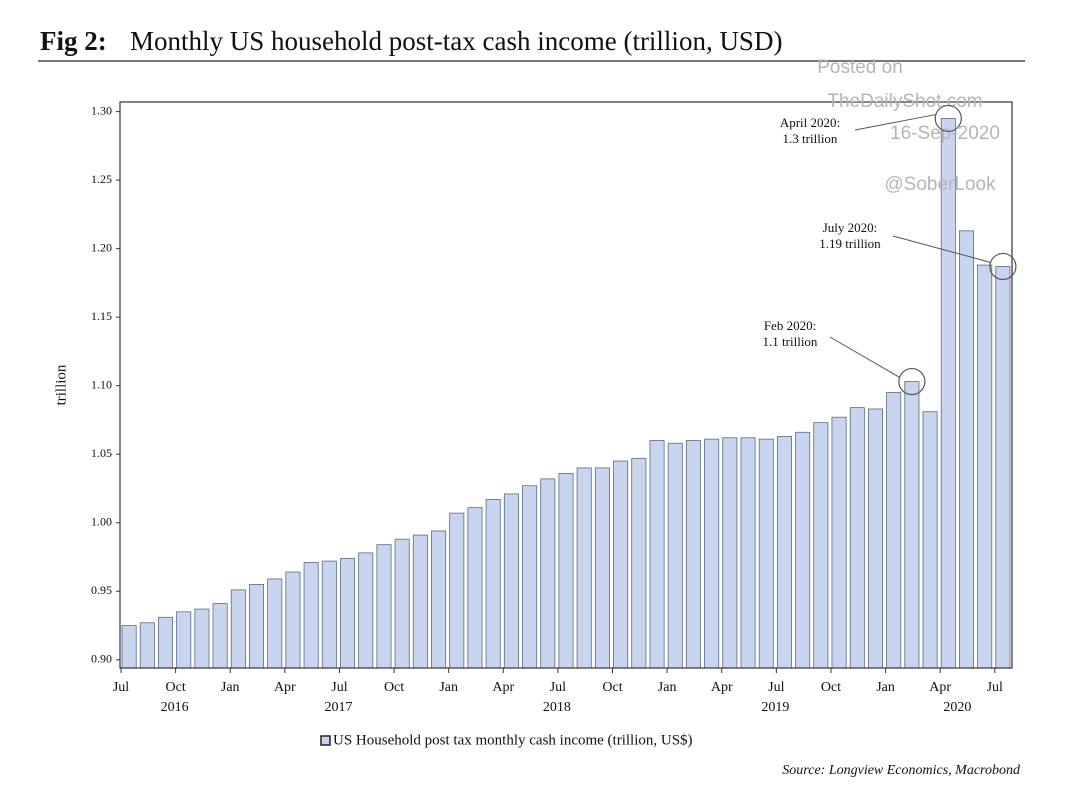 Image resolution: width=1080 pixels, height=785 pixels. What do you see at coordinates (101, 453) in the screenshot?
I see `y-tick-label: 1.05` at bounding box center [101, 453].